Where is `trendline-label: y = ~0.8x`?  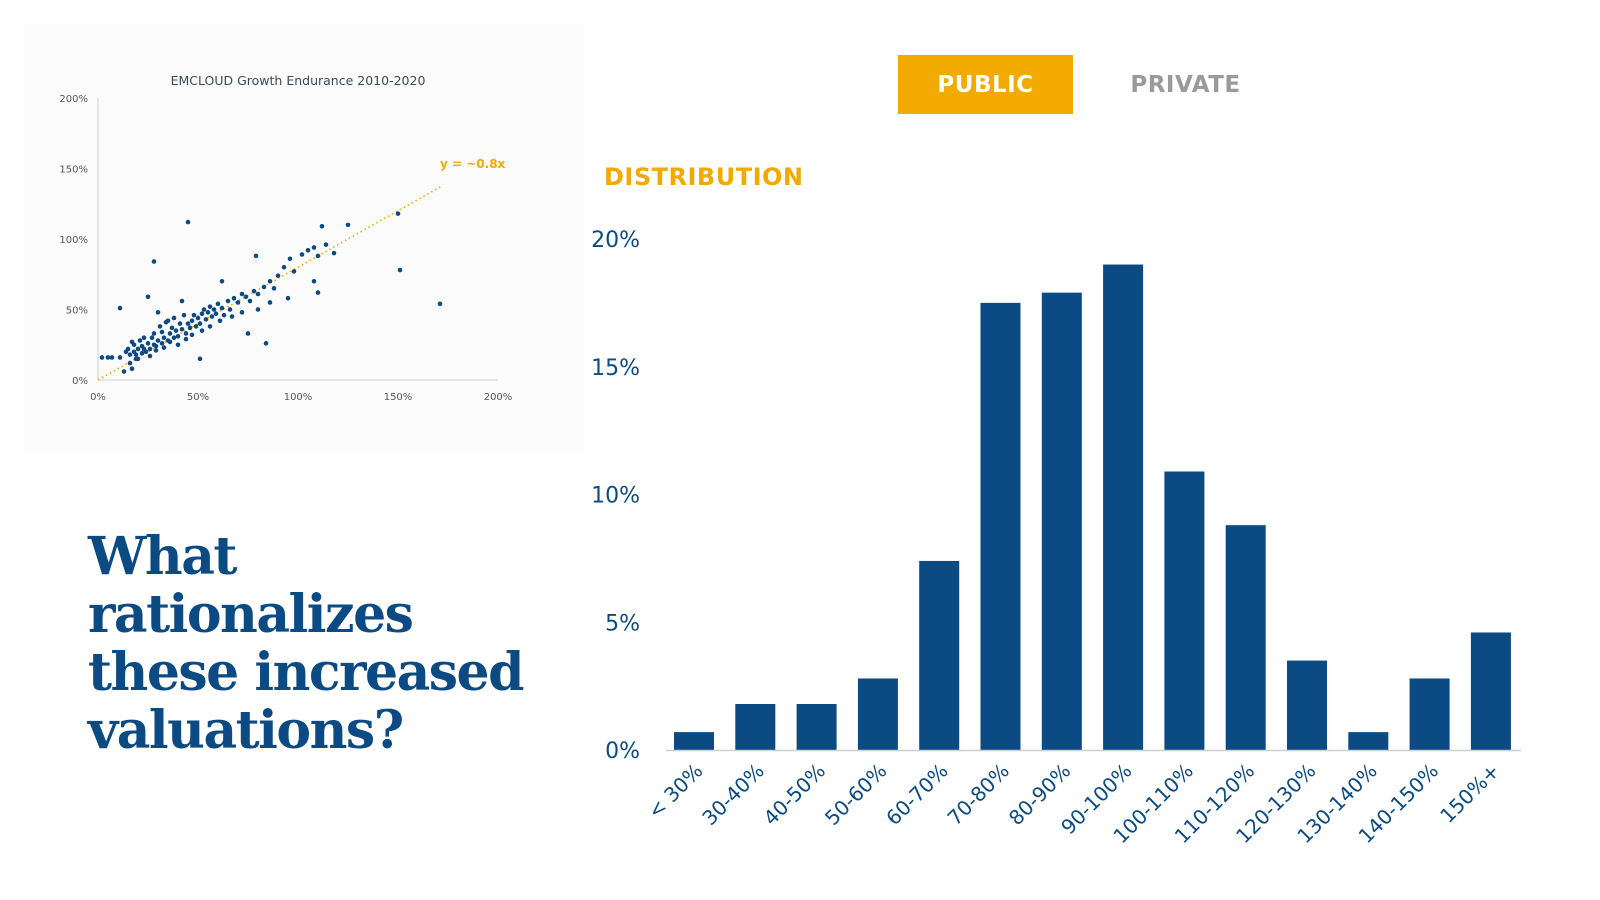 trendline-label: y = ~0.8x is located at coordinates (473, 164).